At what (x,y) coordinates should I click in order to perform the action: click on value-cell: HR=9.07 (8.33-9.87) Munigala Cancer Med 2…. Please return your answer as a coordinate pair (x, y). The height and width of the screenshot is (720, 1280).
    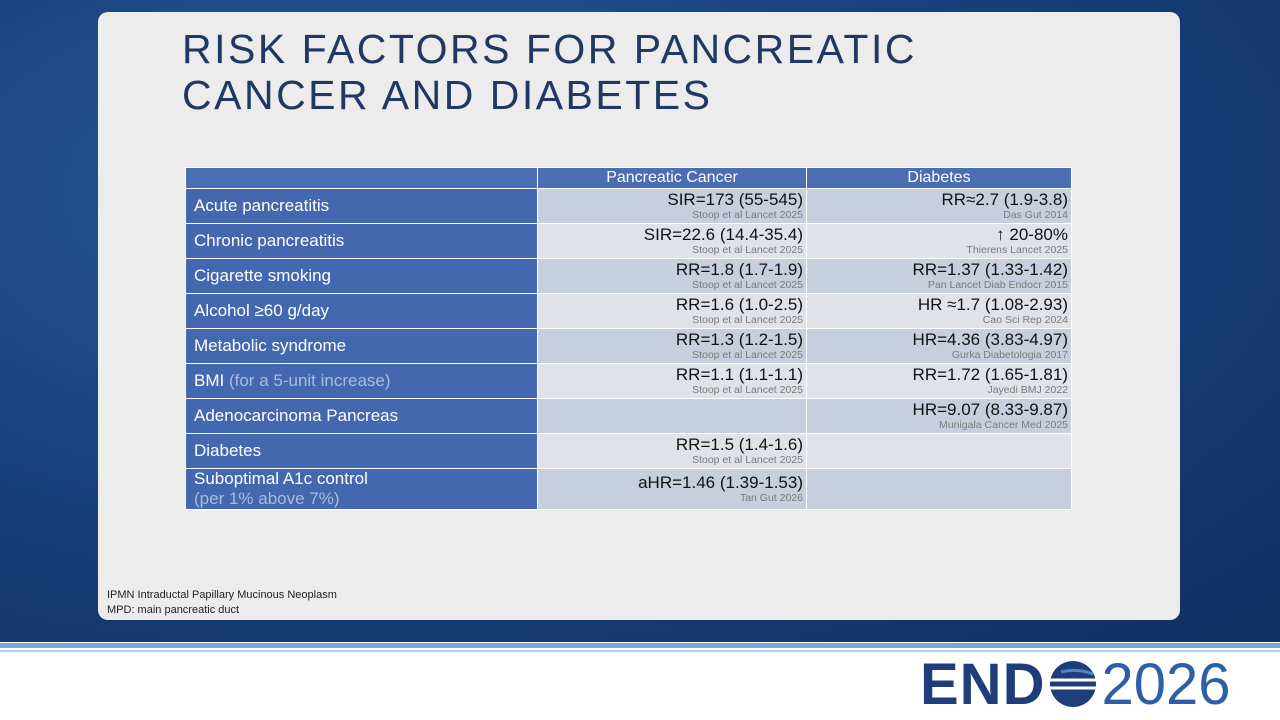
    Looking at the image, I should click on (939, 416).